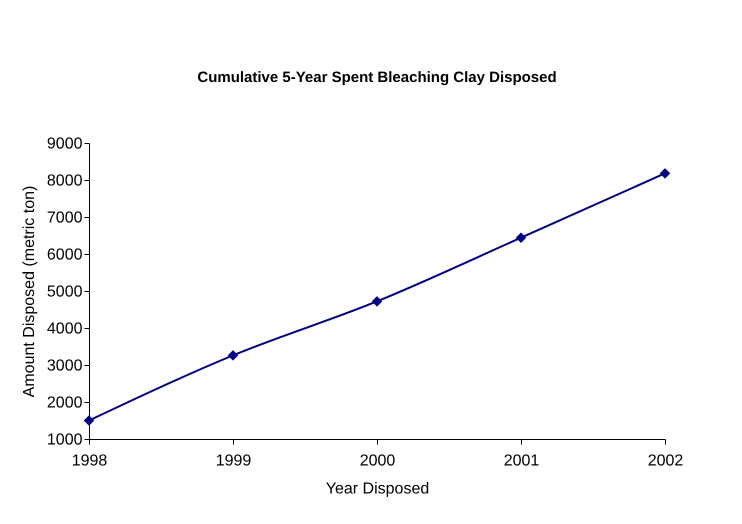 Image resolution: width=742 pixels, height=524 pixels. What do you see at coordinates (64, 292) in the screenshot?
I see `y-tick-label: 5000` at bounding box center [64, 292].